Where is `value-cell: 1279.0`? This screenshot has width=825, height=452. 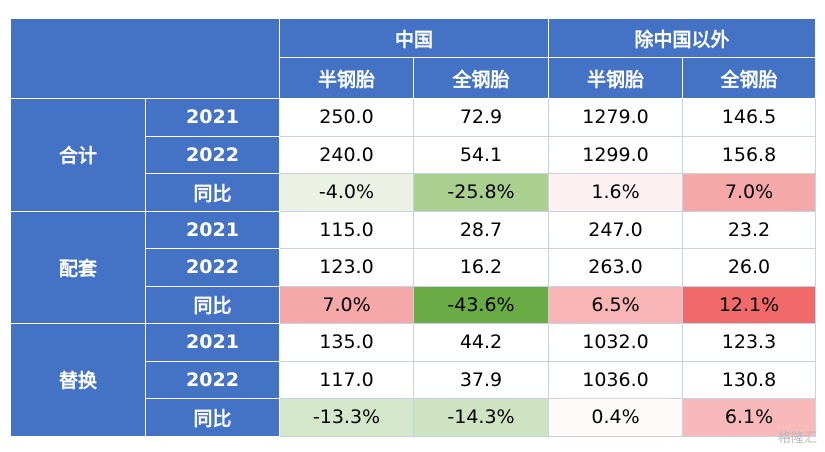
value-cell: 1279.0 is located at coordinates (615, 117).